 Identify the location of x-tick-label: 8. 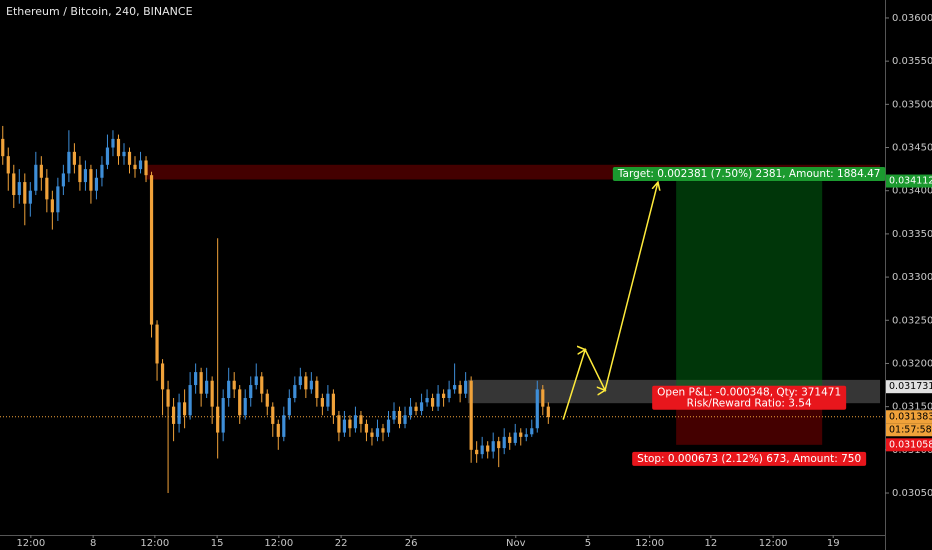
(93, 543).